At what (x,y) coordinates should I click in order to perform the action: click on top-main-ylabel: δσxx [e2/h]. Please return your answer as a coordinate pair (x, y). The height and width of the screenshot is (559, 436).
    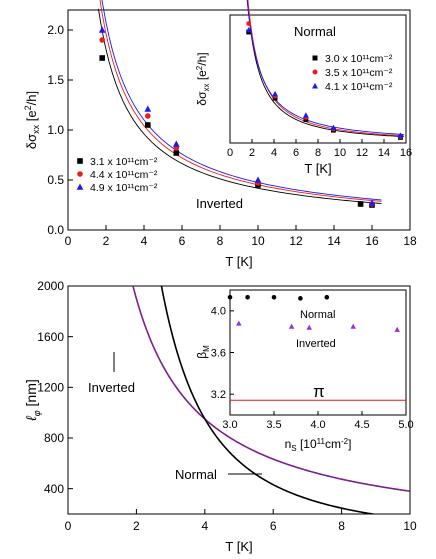
    Looking at the image, I should click on (32, 120).